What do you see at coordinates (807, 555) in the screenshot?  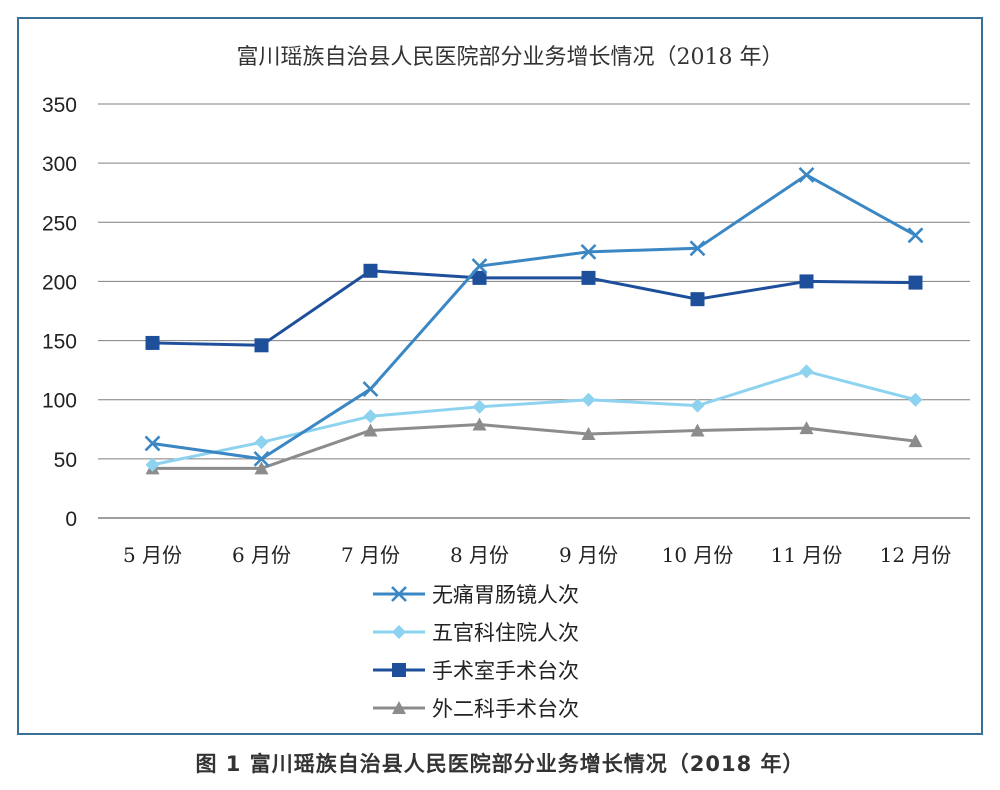 I see `x-tick-label: 11 月份` at bounding box center [807, 555].